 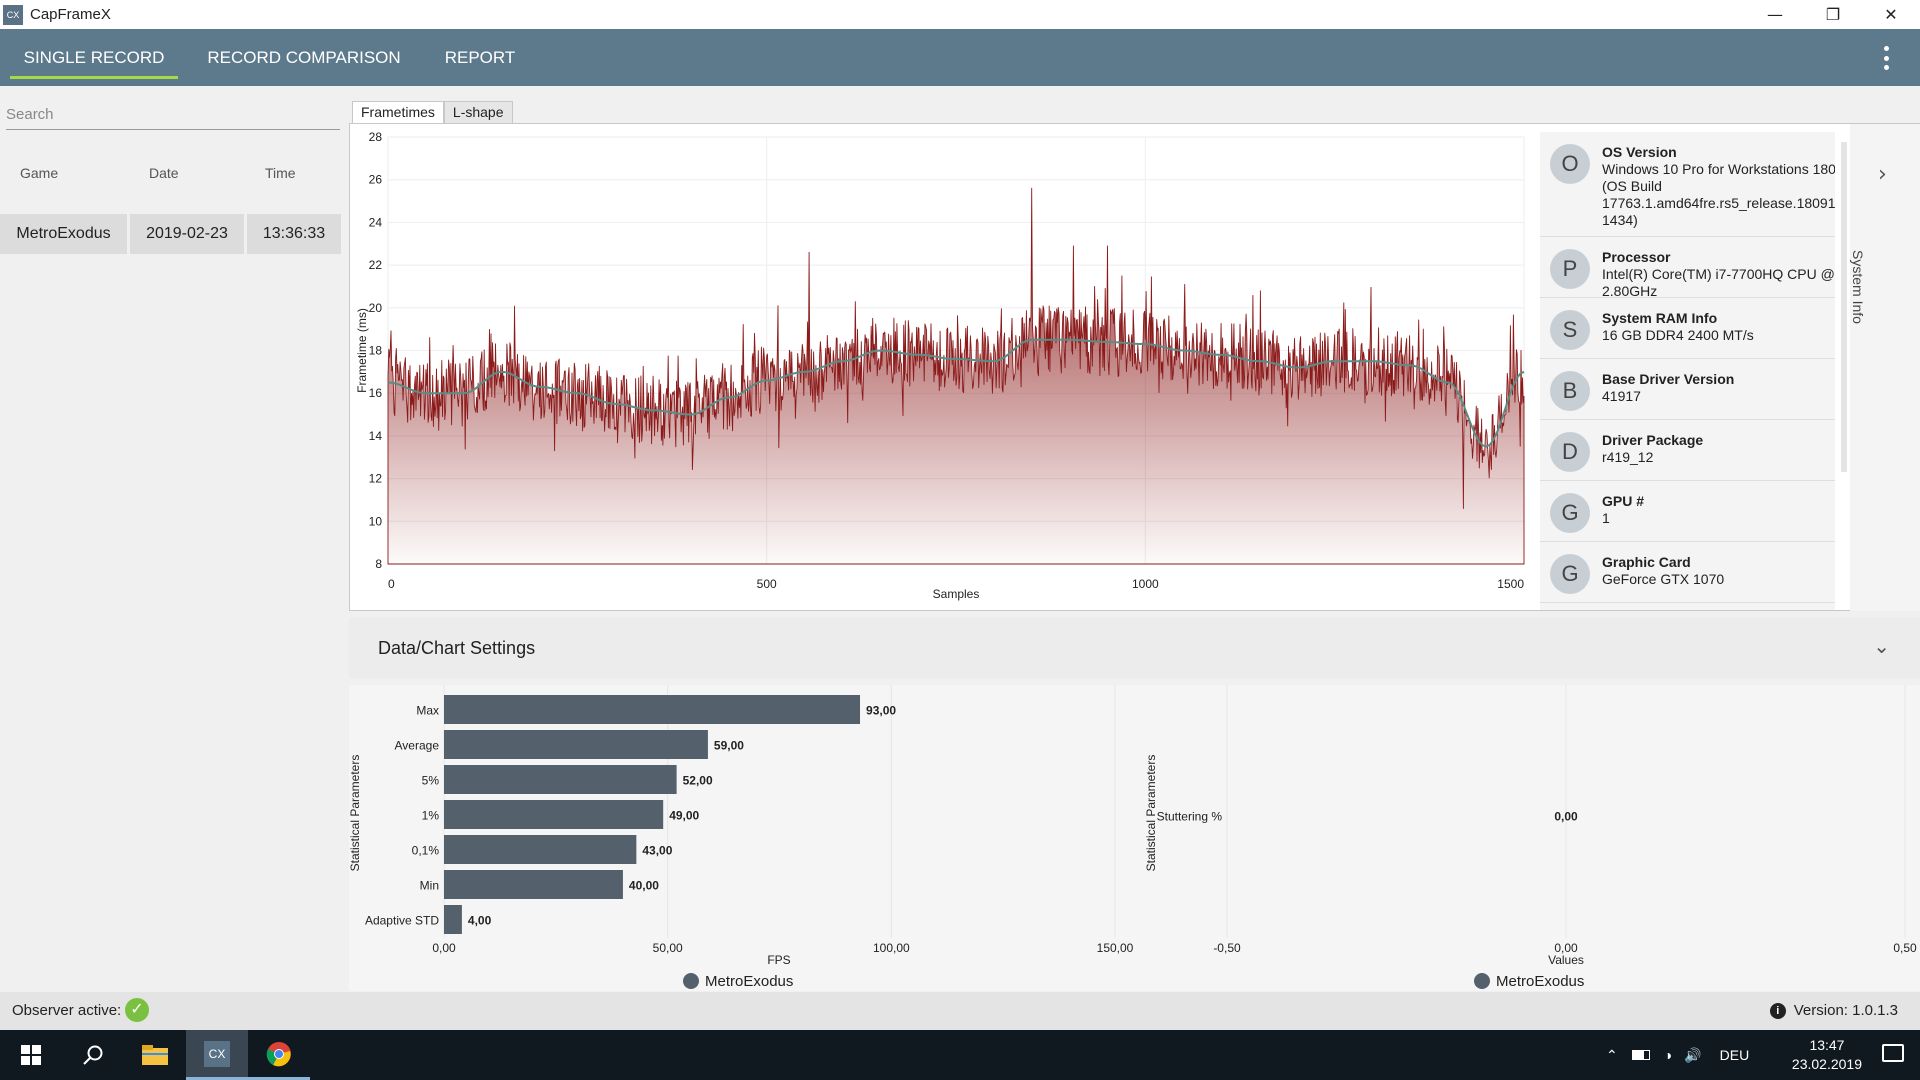 What do you see at coordinates (1893, 1053) in the screenshot?
I see `notifications-icon` at bounding box center [1893, 1053].